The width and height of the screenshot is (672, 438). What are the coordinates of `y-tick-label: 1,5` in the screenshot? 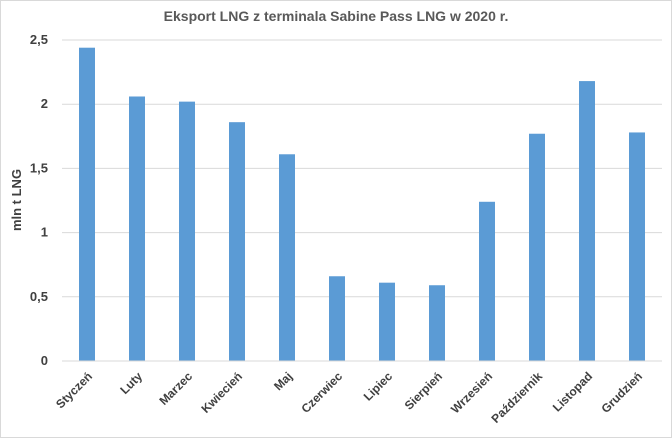 It's located at (39, 167).